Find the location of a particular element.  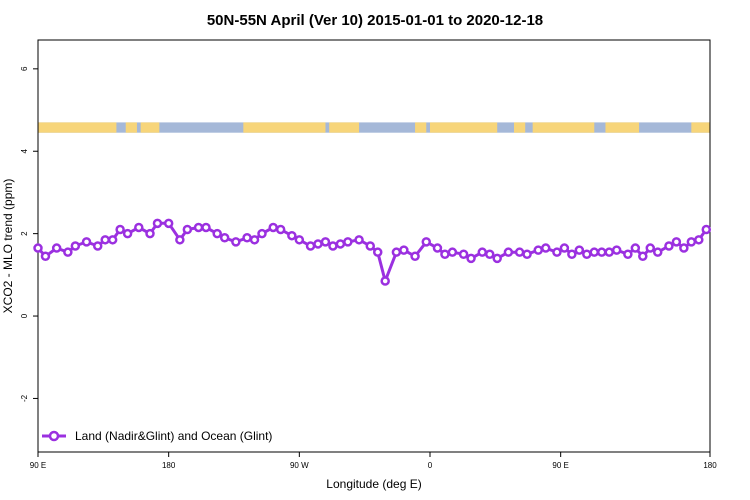

x-axis-title: Longitude (deg E) is located at coordinates (373, 484).